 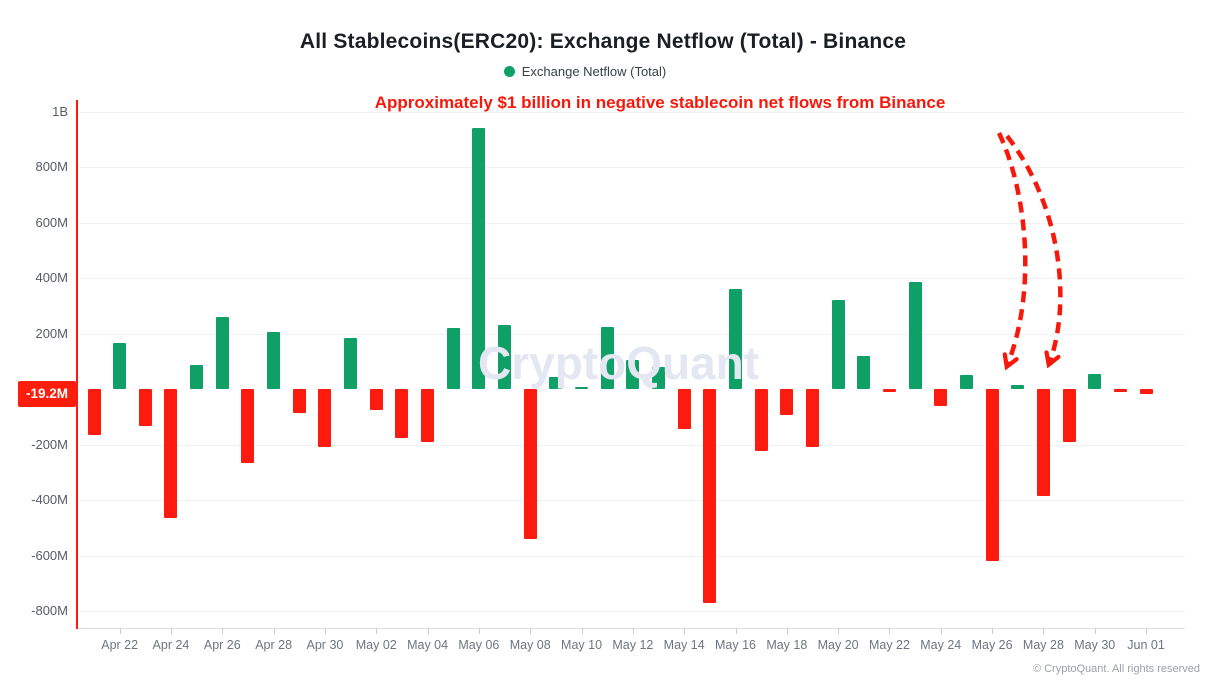 I want to click on copyright-text: © CryptoQuant. All rights reserved, so click(x=1116, y=669).